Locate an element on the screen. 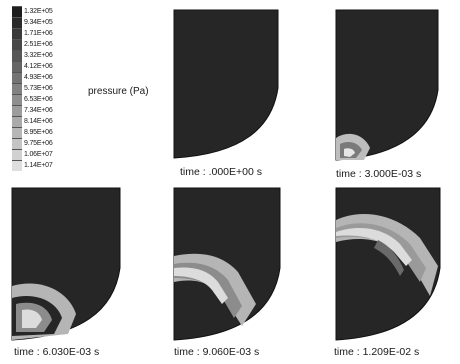  vessel-domain is located at coordinates (226, 84).